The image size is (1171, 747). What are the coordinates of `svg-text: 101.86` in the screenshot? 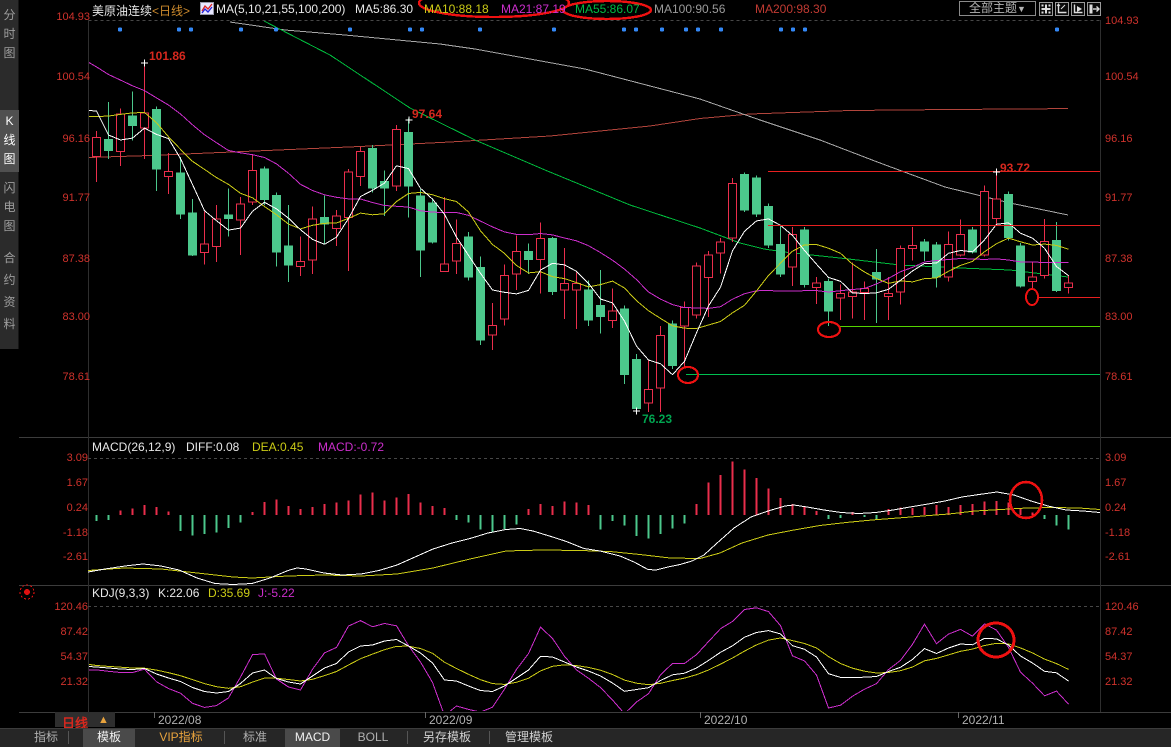 It's located at (167, 56).